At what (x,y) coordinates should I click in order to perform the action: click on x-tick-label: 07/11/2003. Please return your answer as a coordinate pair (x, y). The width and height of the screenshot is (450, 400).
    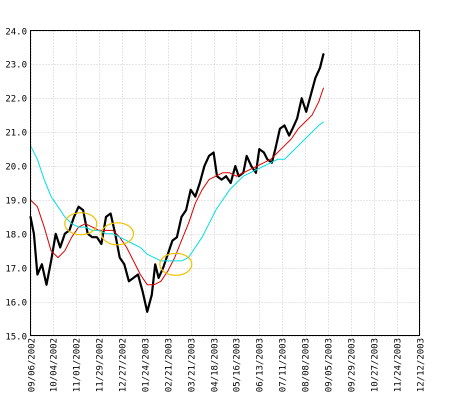
    Looking at the image, I should click on (284, 365).